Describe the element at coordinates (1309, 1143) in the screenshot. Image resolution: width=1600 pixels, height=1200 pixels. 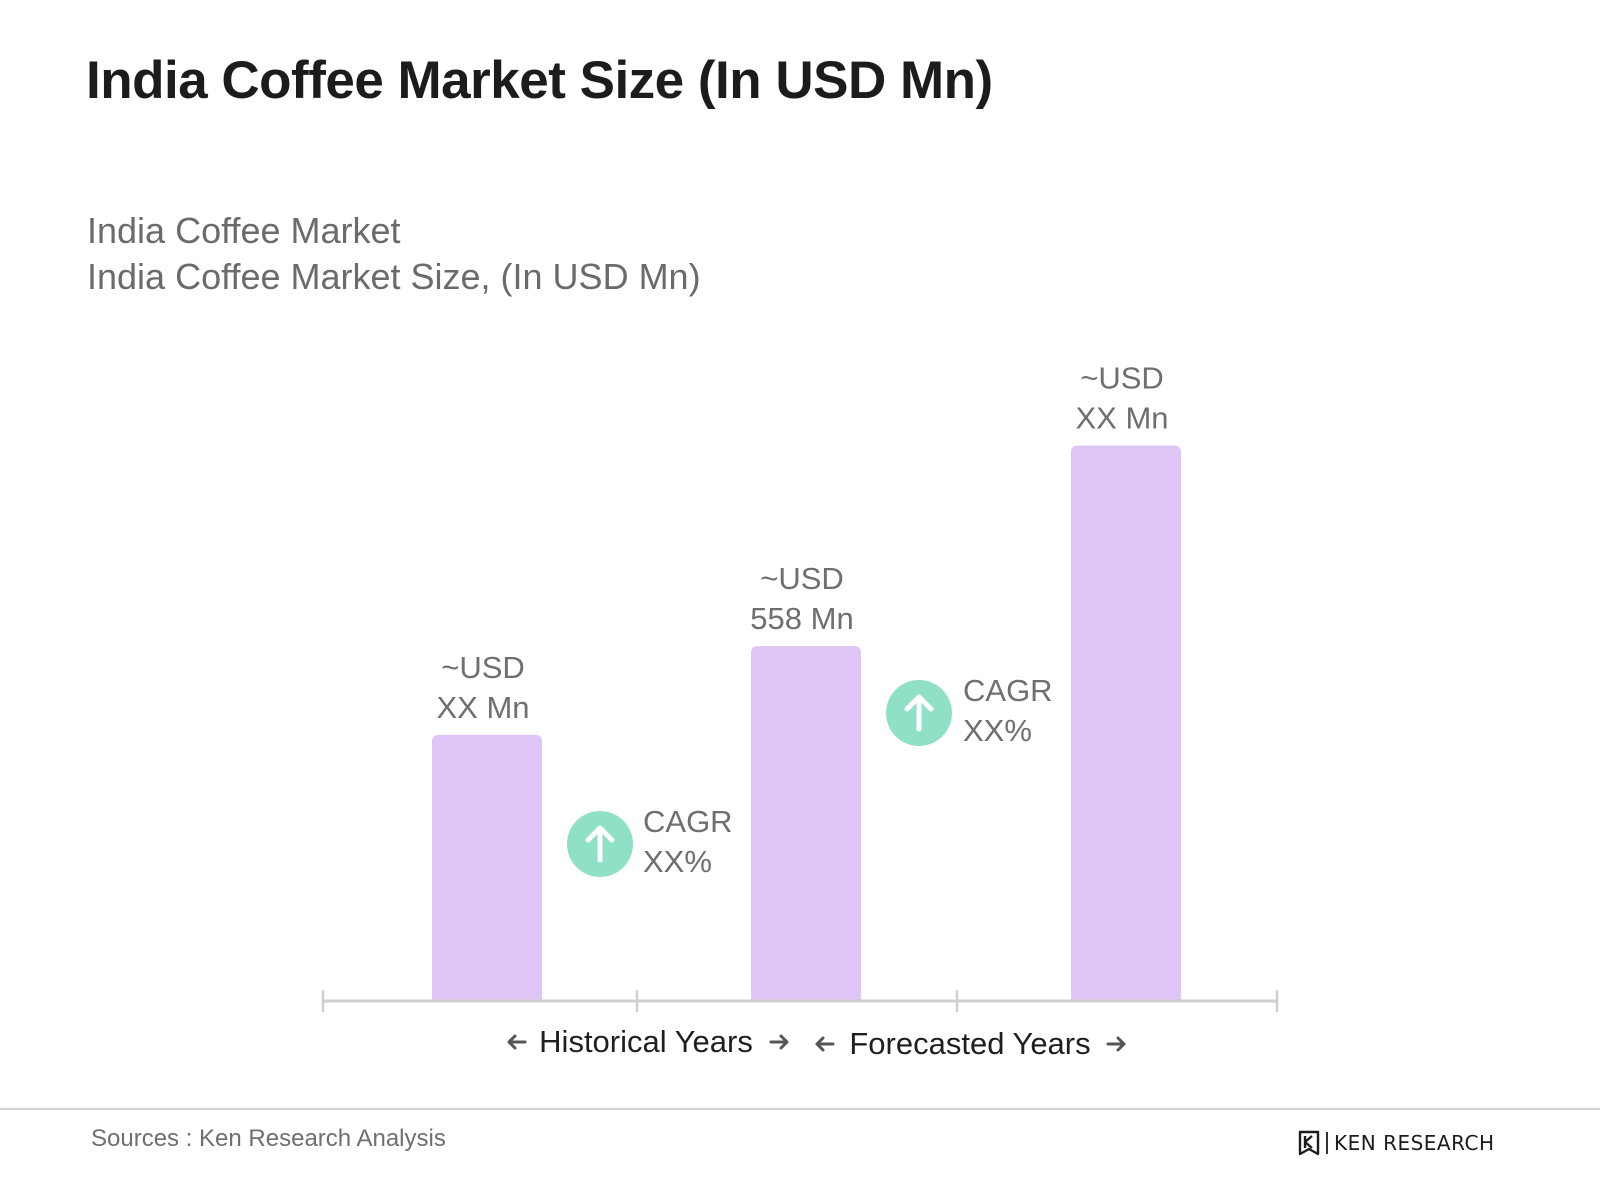
I see `ken-research-logo-icon` at that location.